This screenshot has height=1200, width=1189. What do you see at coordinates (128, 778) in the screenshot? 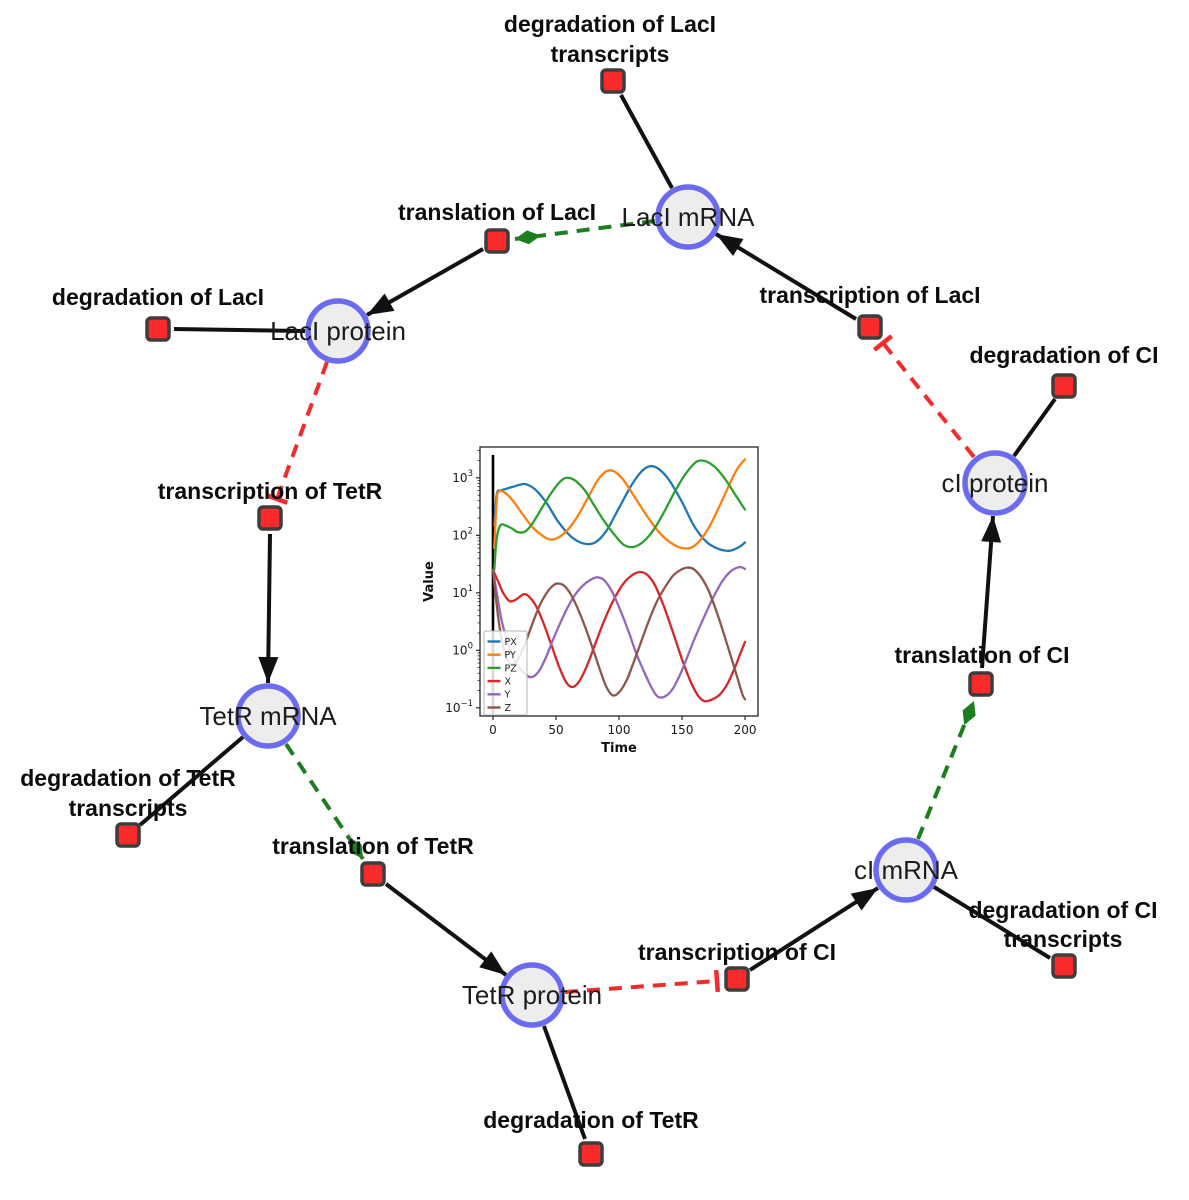
I see `reaction-label-degradation-of-tetr-transcripts-1: degradation of TetR` at bounding box center [128, 778].